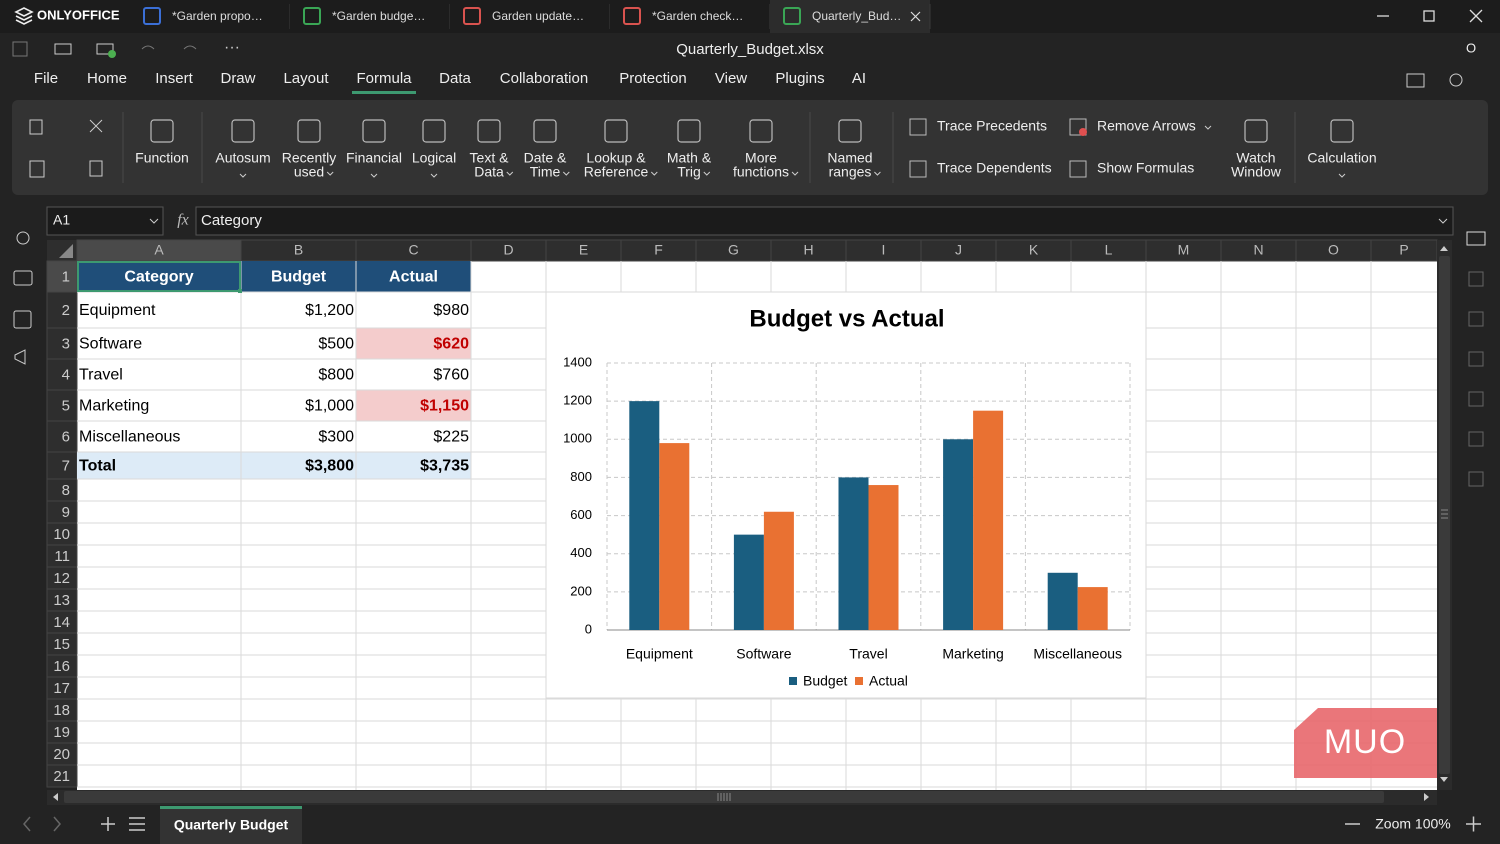 The image size is (1500, 844). I want to click on menu-item: Home, so click(107, 78).